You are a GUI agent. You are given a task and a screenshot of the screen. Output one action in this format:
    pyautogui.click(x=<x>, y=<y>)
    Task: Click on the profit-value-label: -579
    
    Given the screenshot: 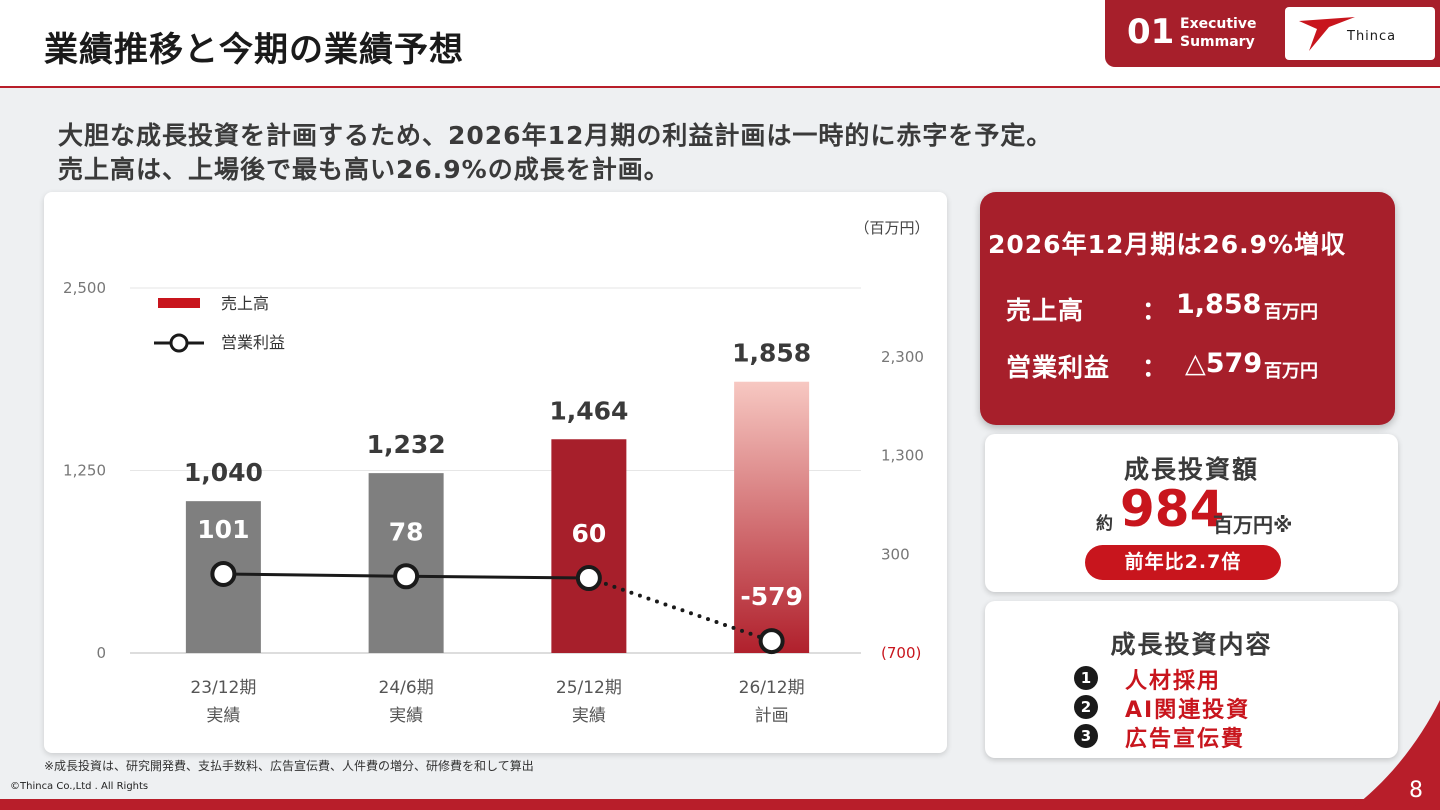 What is the action you would take?
    pyautogui.click(x=771, y=596)
    